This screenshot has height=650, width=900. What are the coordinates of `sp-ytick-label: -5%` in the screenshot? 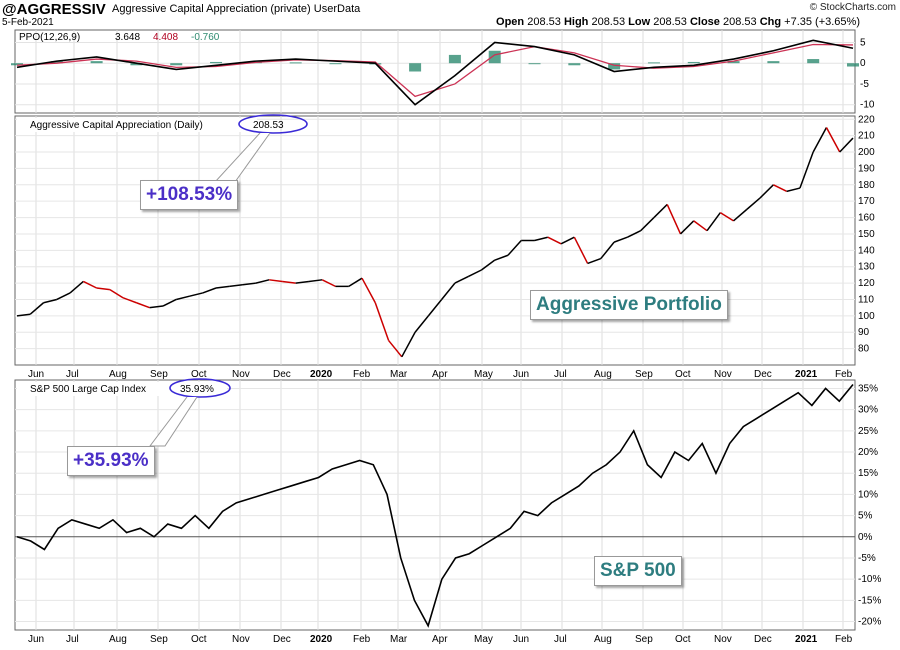 It's located at (867, 558).